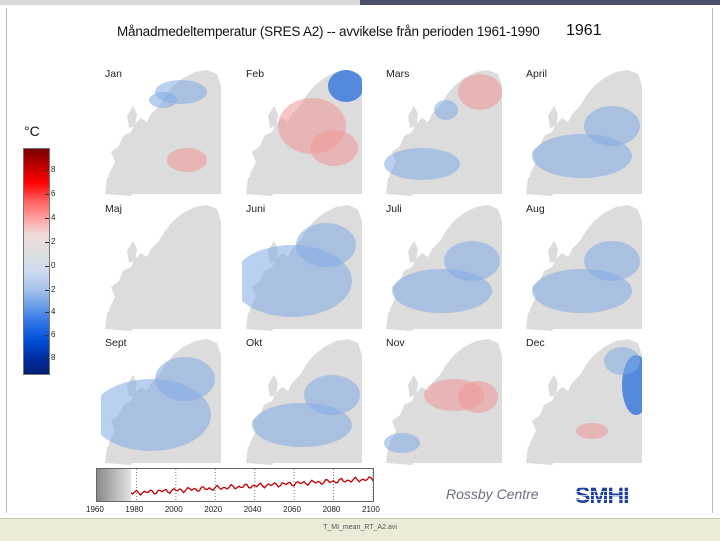 The image size is (720, 541). I want to click on month-map-mars: Mars, so click(442, 131).